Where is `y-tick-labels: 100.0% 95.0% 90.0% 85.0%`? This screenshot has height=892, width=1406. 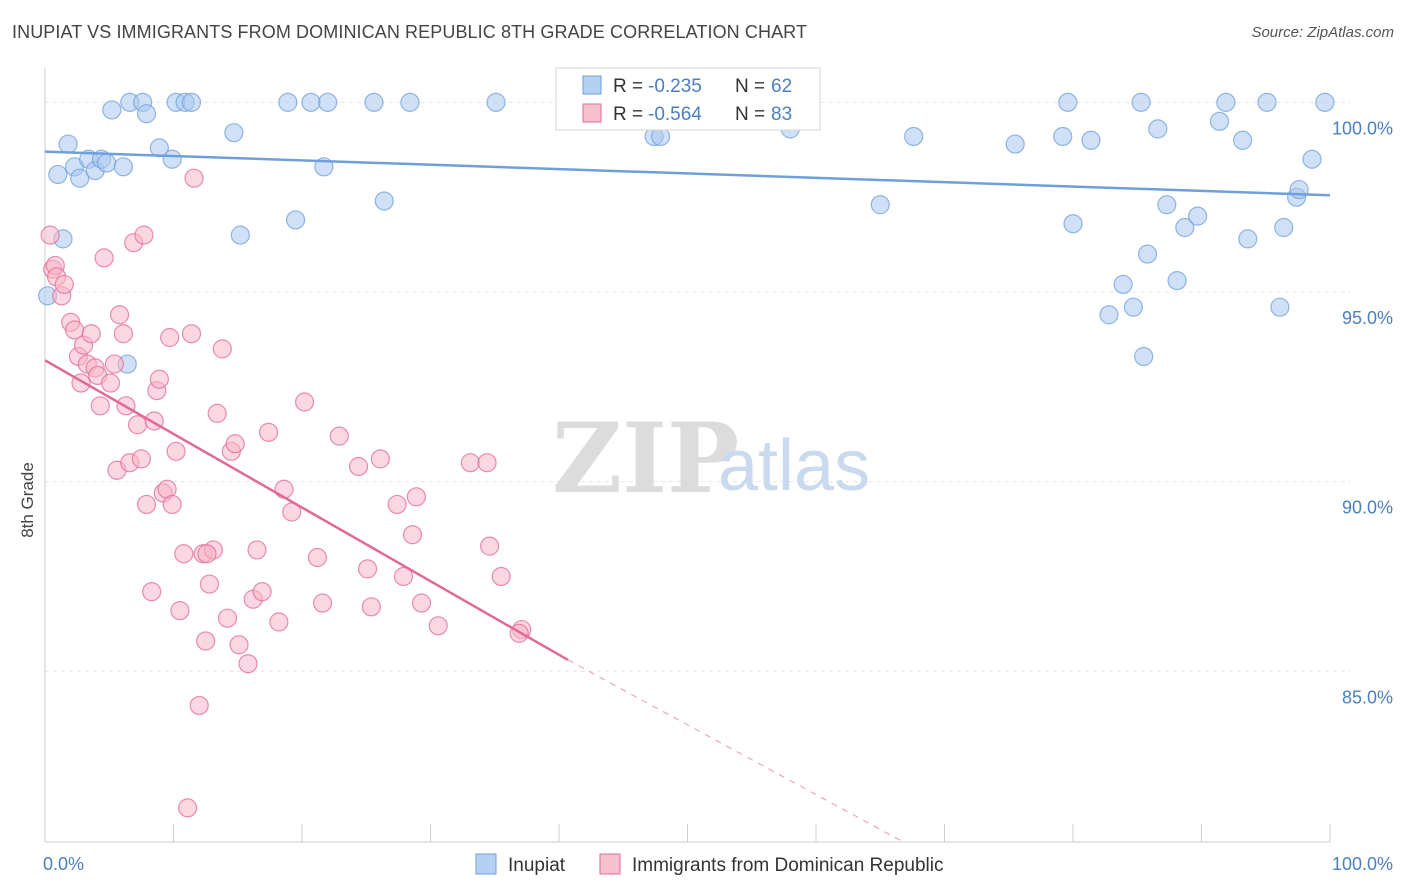
y-tick-labels: 100.0% 95.0% 90.0% 85.0% is located at coordinates (1362, 412).